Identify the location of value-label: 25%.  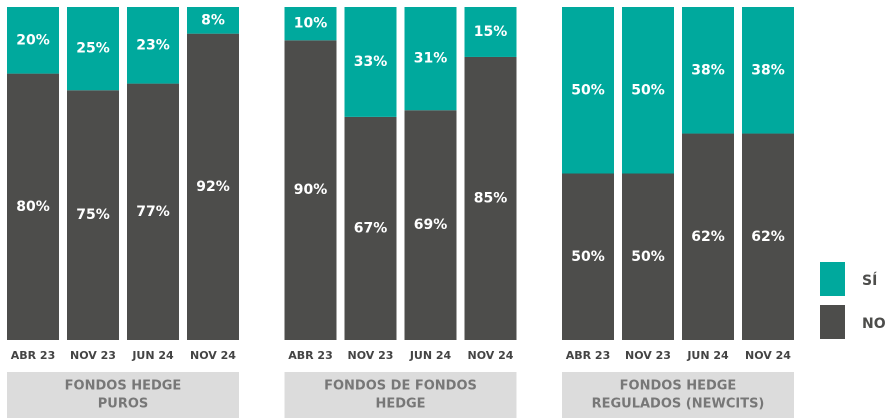
(93, 49).